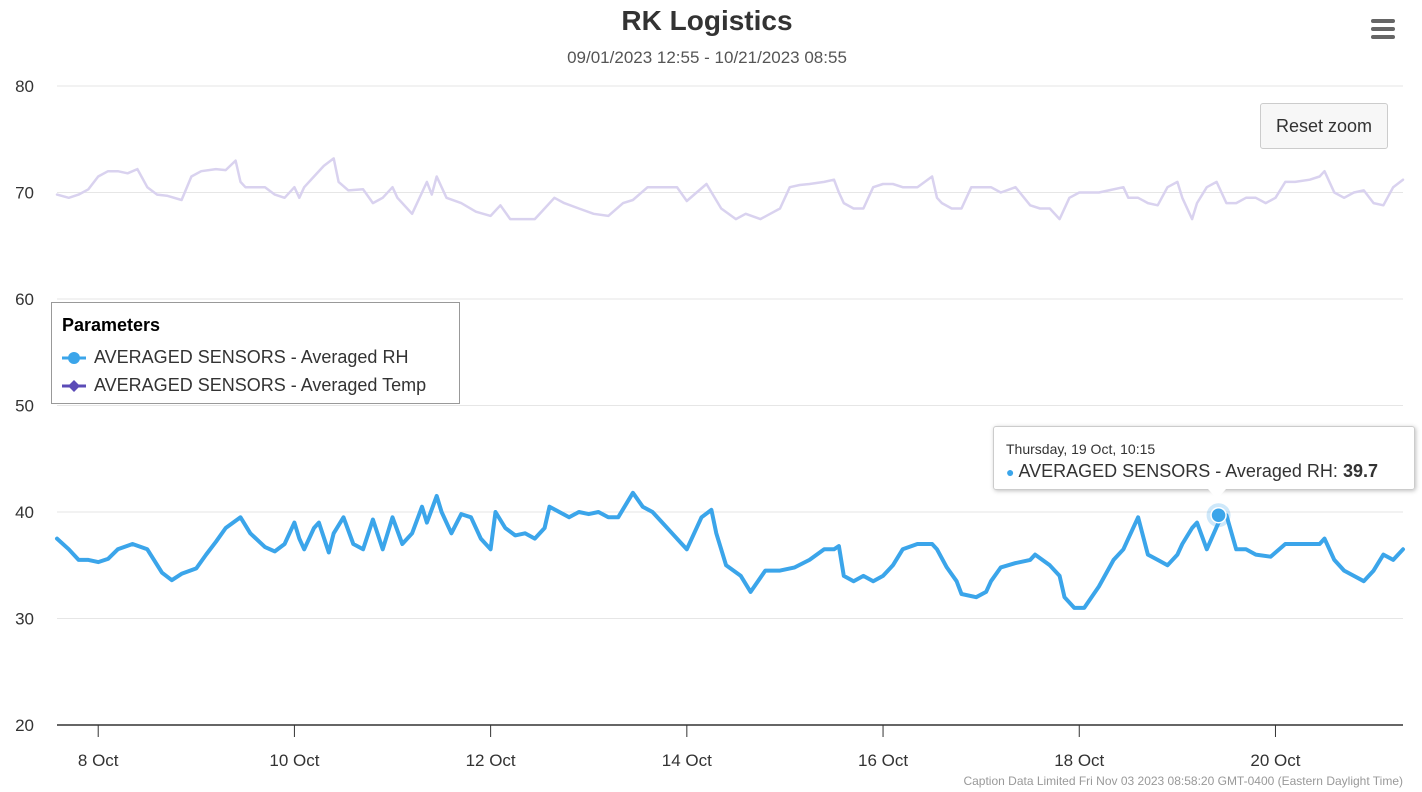 The image size is (1422, 792). I want to click on chart-subtitle: 09/01/2023 12:55 - 10/21/2023 08:55, so click(707, 57).